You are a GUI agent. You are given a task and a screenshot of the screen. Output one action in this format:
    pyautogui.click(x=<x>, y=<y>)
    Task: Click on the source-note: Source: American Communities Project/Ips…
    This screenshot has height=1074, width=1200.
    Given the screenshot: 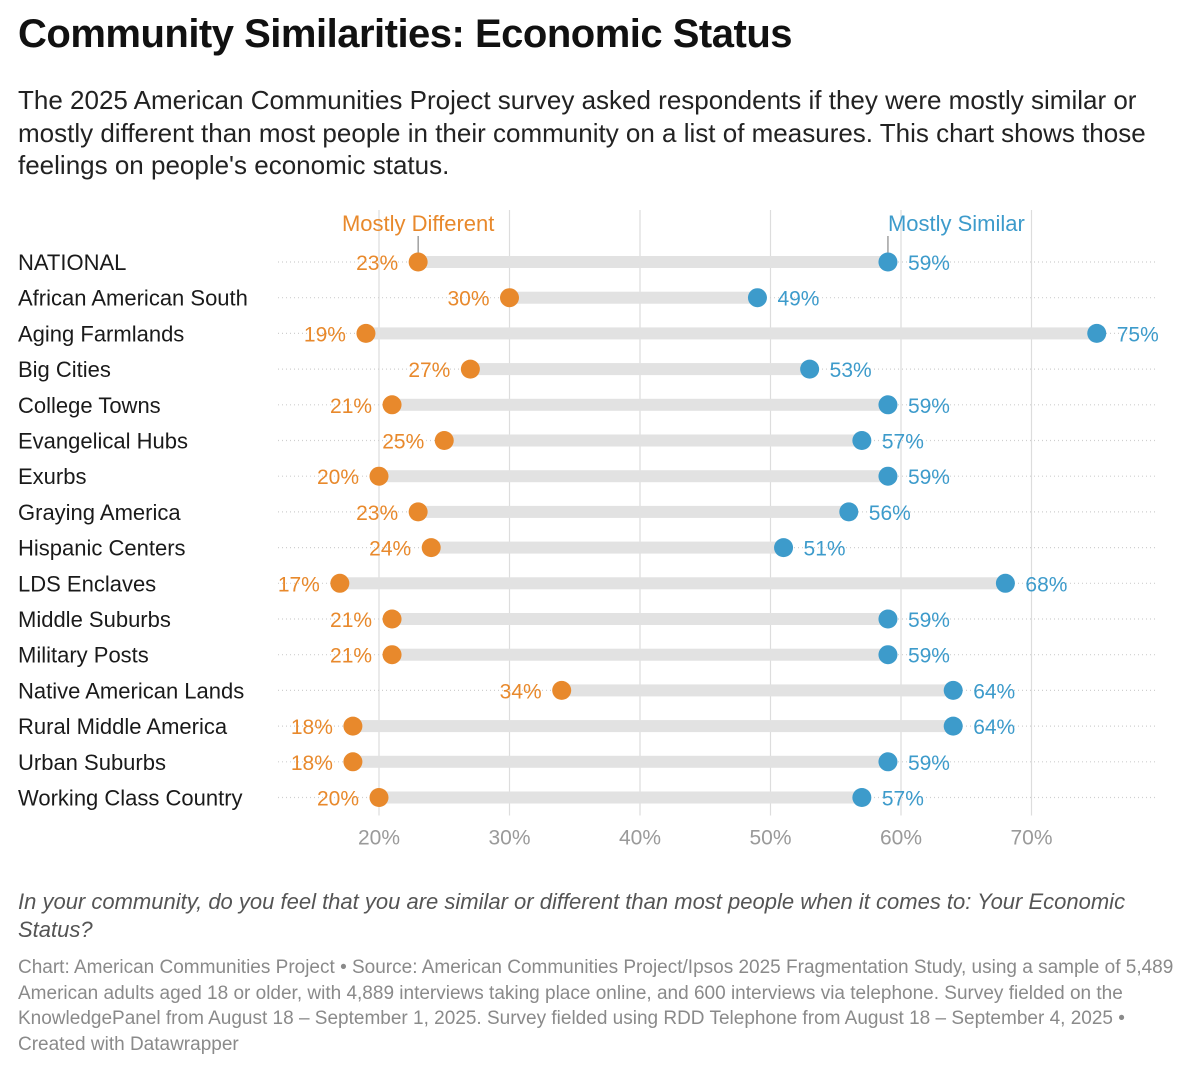 What is the action you would take?
    pyautogui.click(x=596, y=993)
    